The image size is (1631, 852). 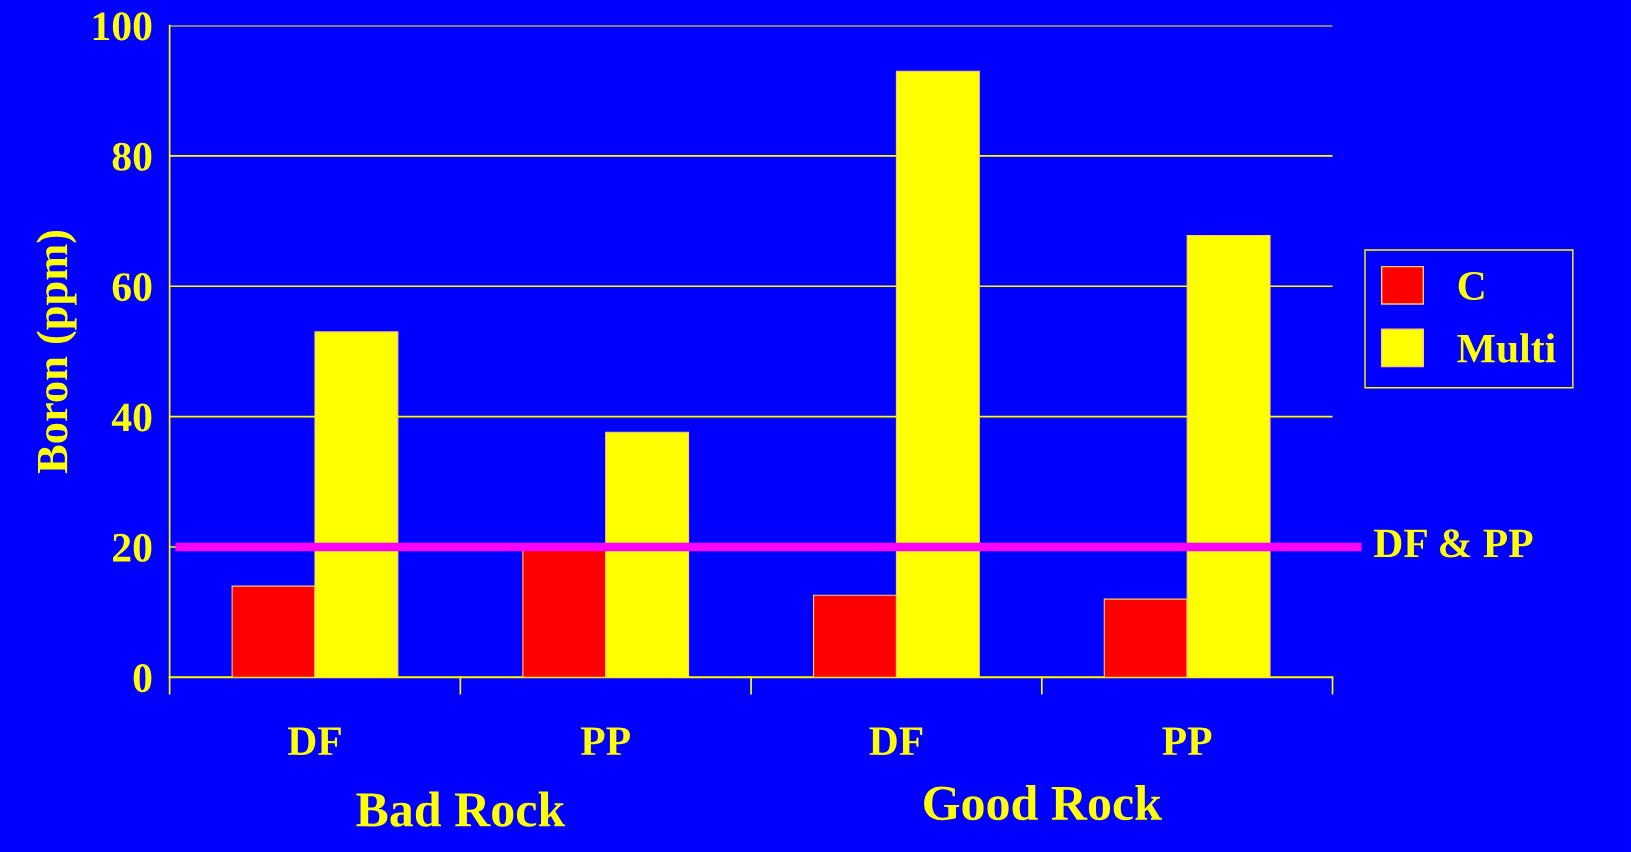 I want to click on y-tick-label: 100, so click(x=122, y=26).